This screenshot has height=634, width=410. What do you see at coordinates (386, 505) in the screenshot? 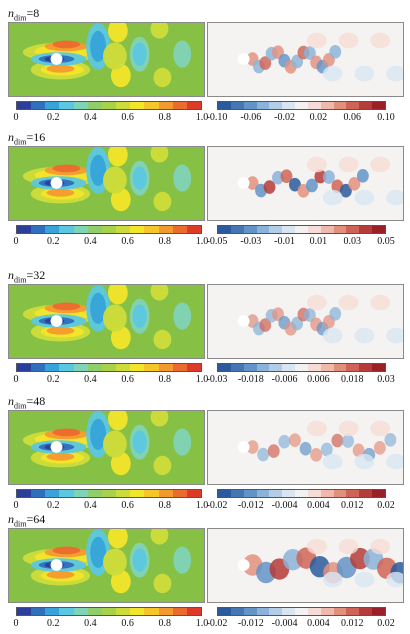
I see `tick-label: 0.02` at bounding box center [386, 505].